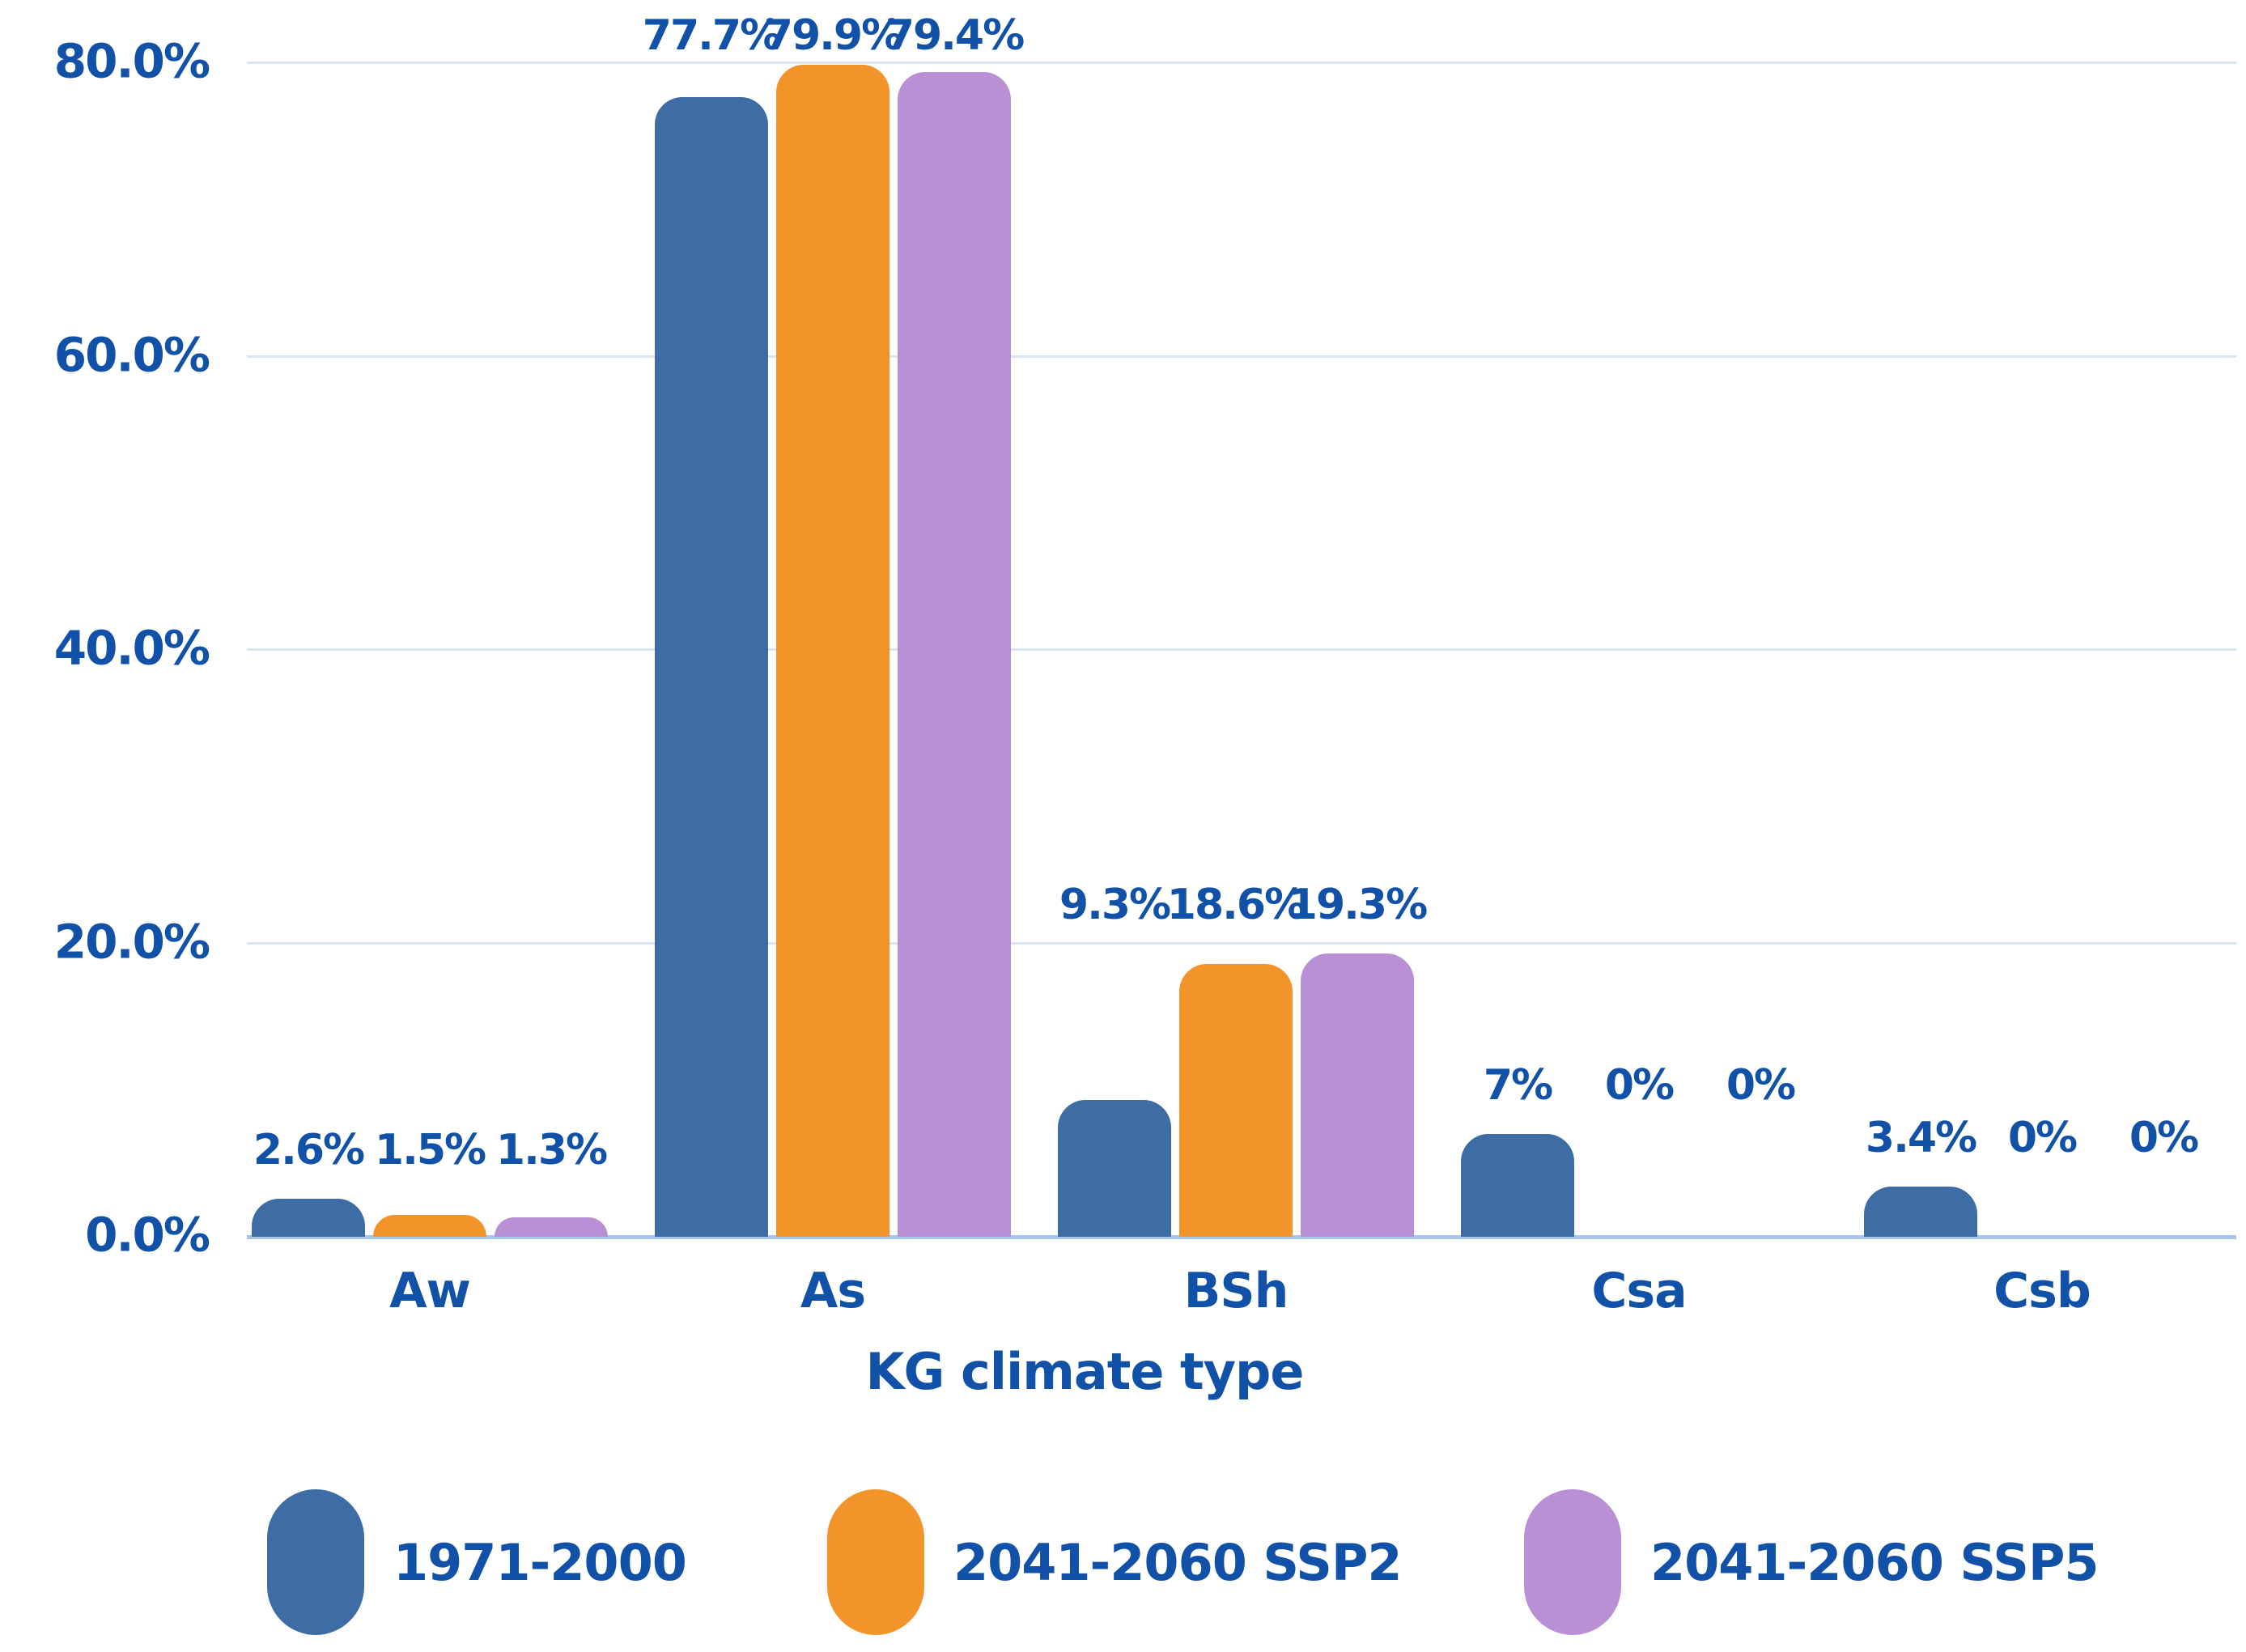 This screenshot has height=1652, width=2246. I want to click on bar-value-label: 77.7%, so click(712, 35).